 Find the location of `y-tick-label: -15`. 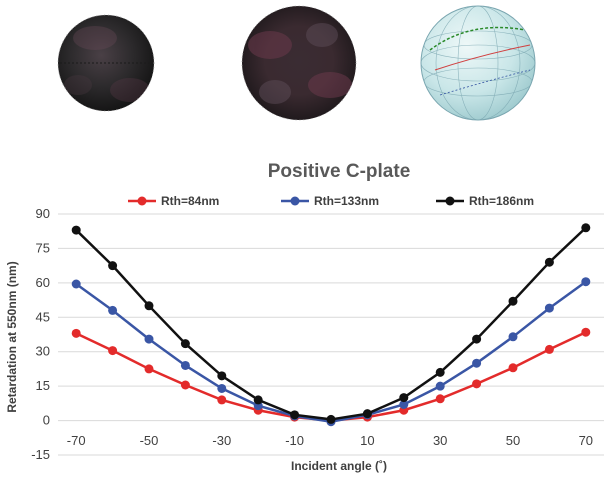

y-tick-label: -15 is located at coordinates (40, 454).